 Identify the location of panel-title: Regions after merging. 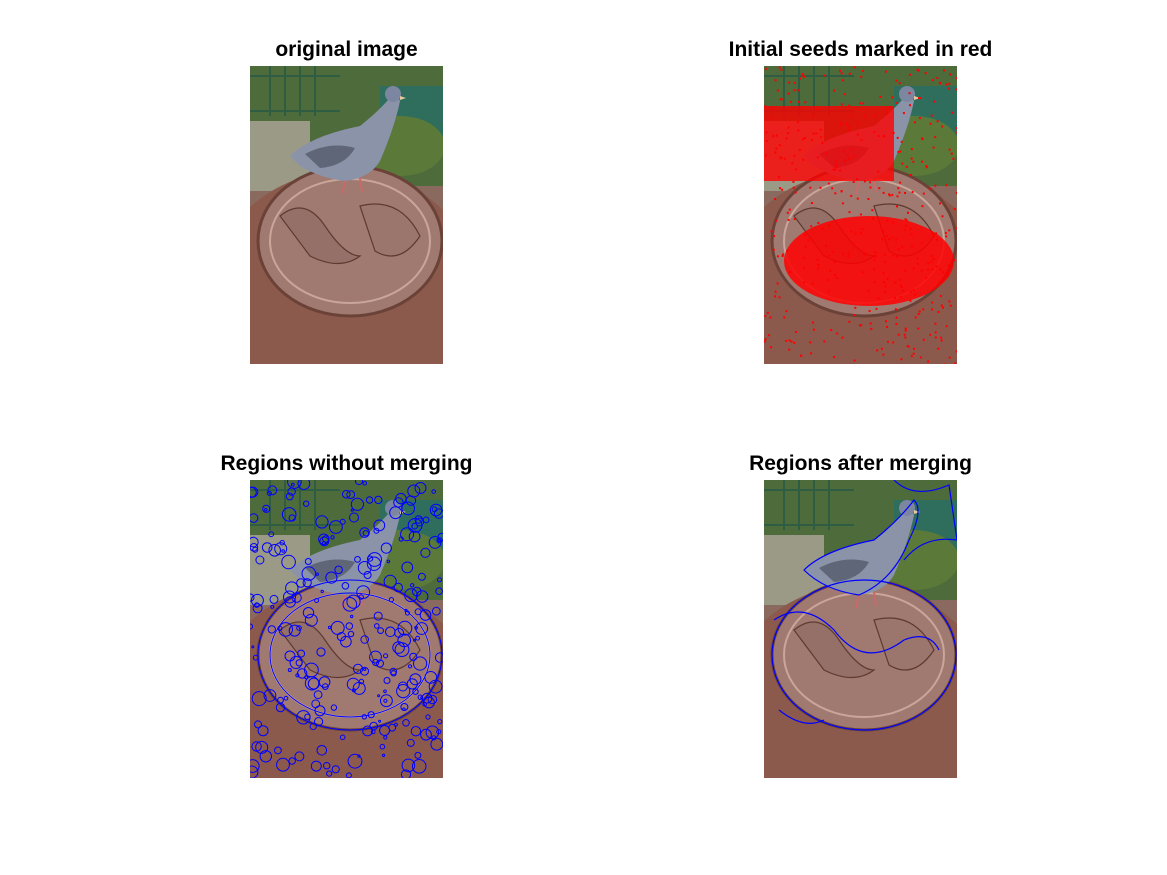
(860, 463).